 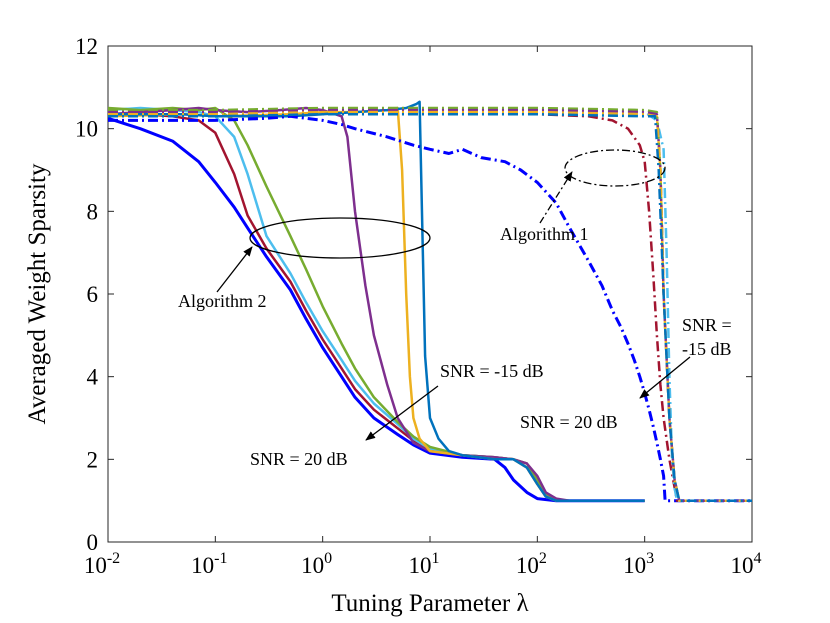 I want to click on snr-neg15-right-label-line2: -15 dB, so click(x=707, y=349).